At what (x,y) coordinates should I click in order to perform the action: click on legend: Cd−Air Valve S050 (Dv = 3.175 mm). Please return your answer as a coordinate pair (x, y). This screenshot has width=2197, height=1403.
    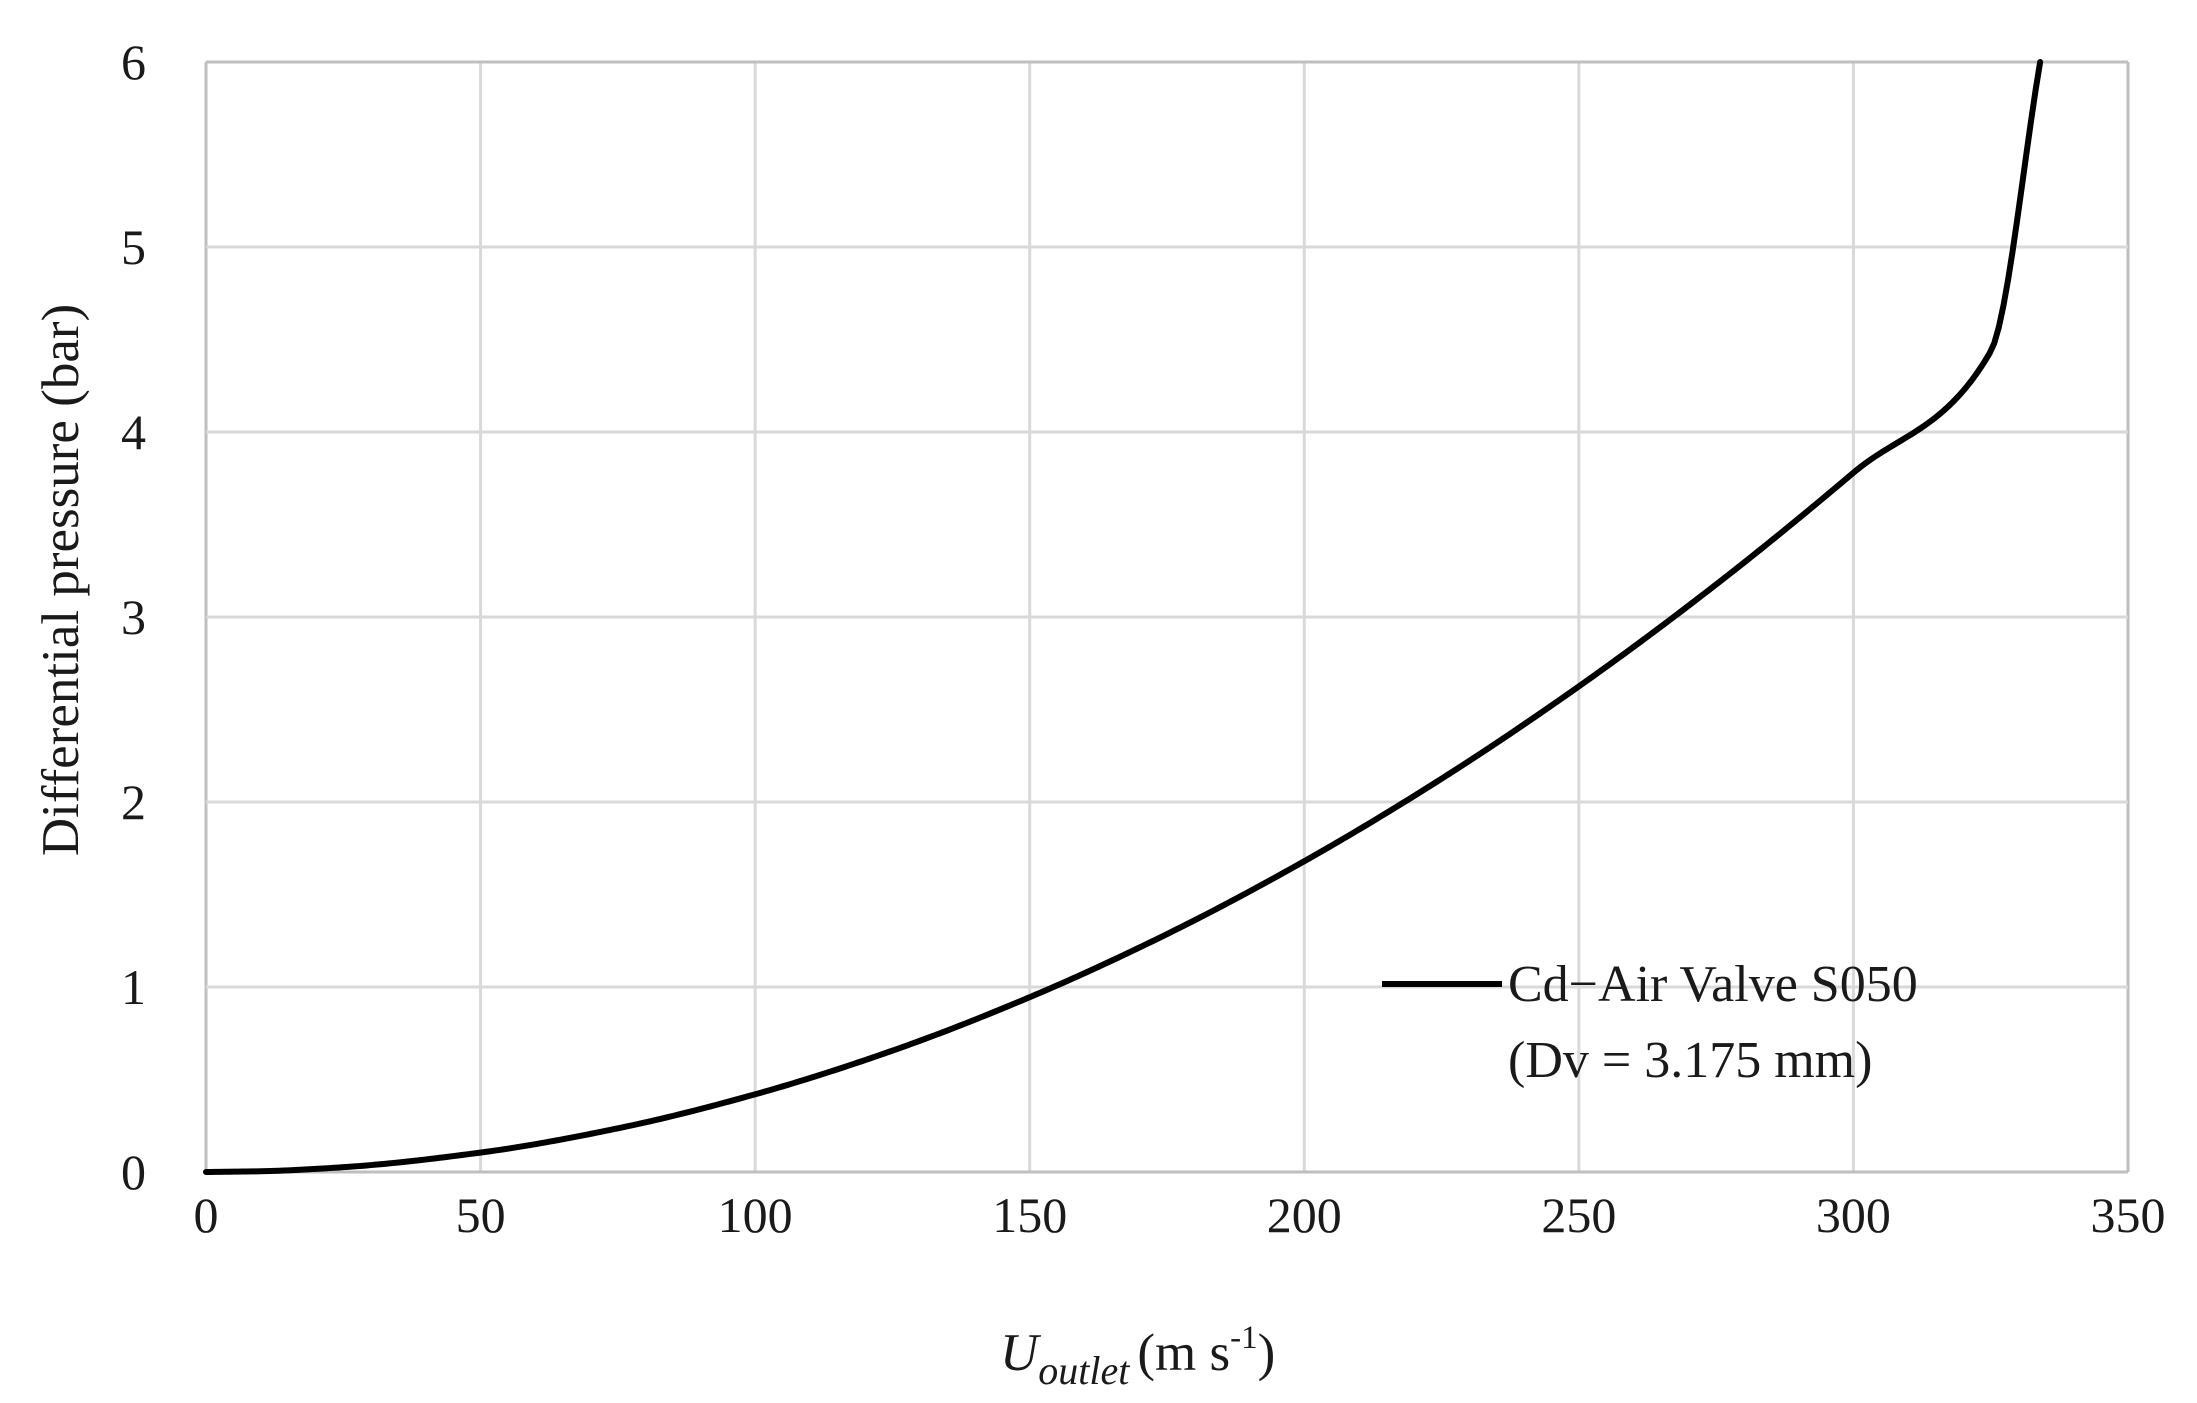
    Looking at the image, I should click on (1650, 1022).